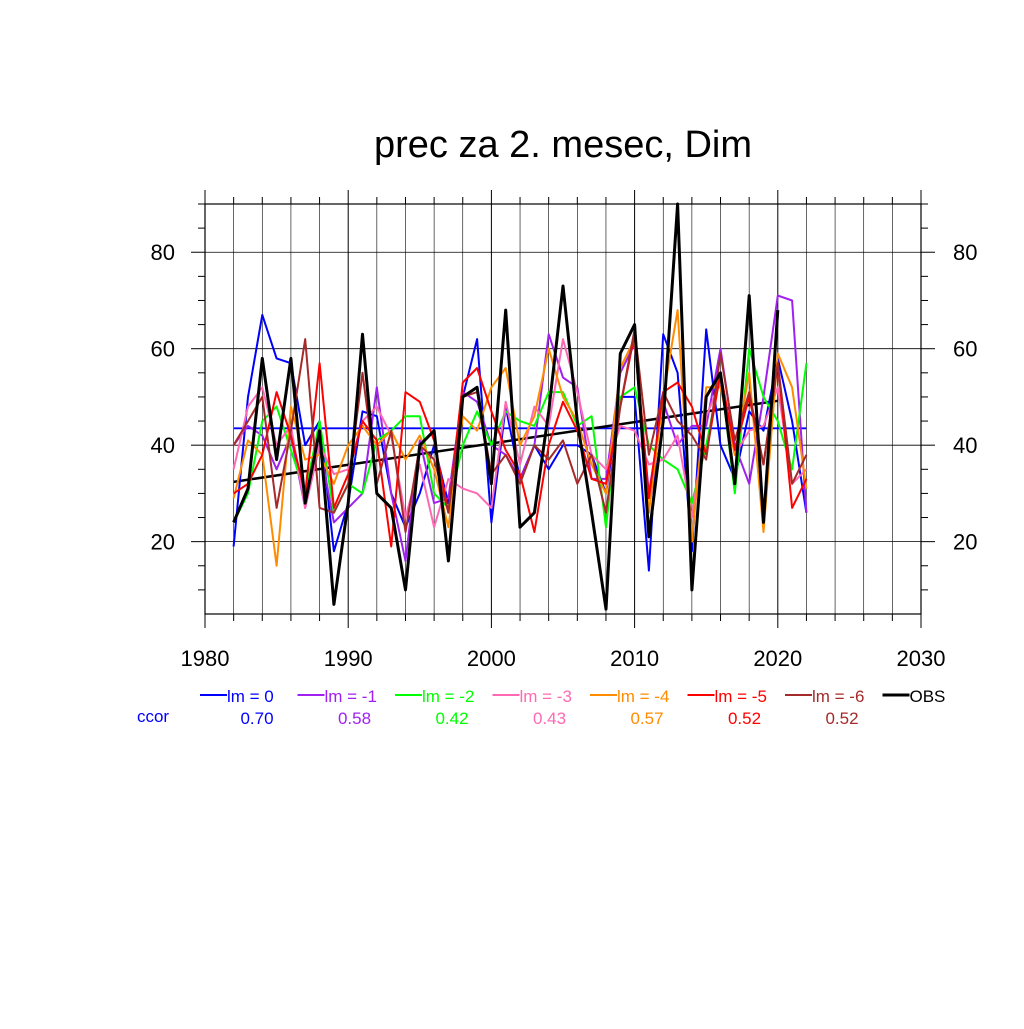 The image size is (1024, 1029). What do you see at coordinates (205, 658) in the screenshot?
I see `x-tick-label: 1980` at bounding box center [205, 658].